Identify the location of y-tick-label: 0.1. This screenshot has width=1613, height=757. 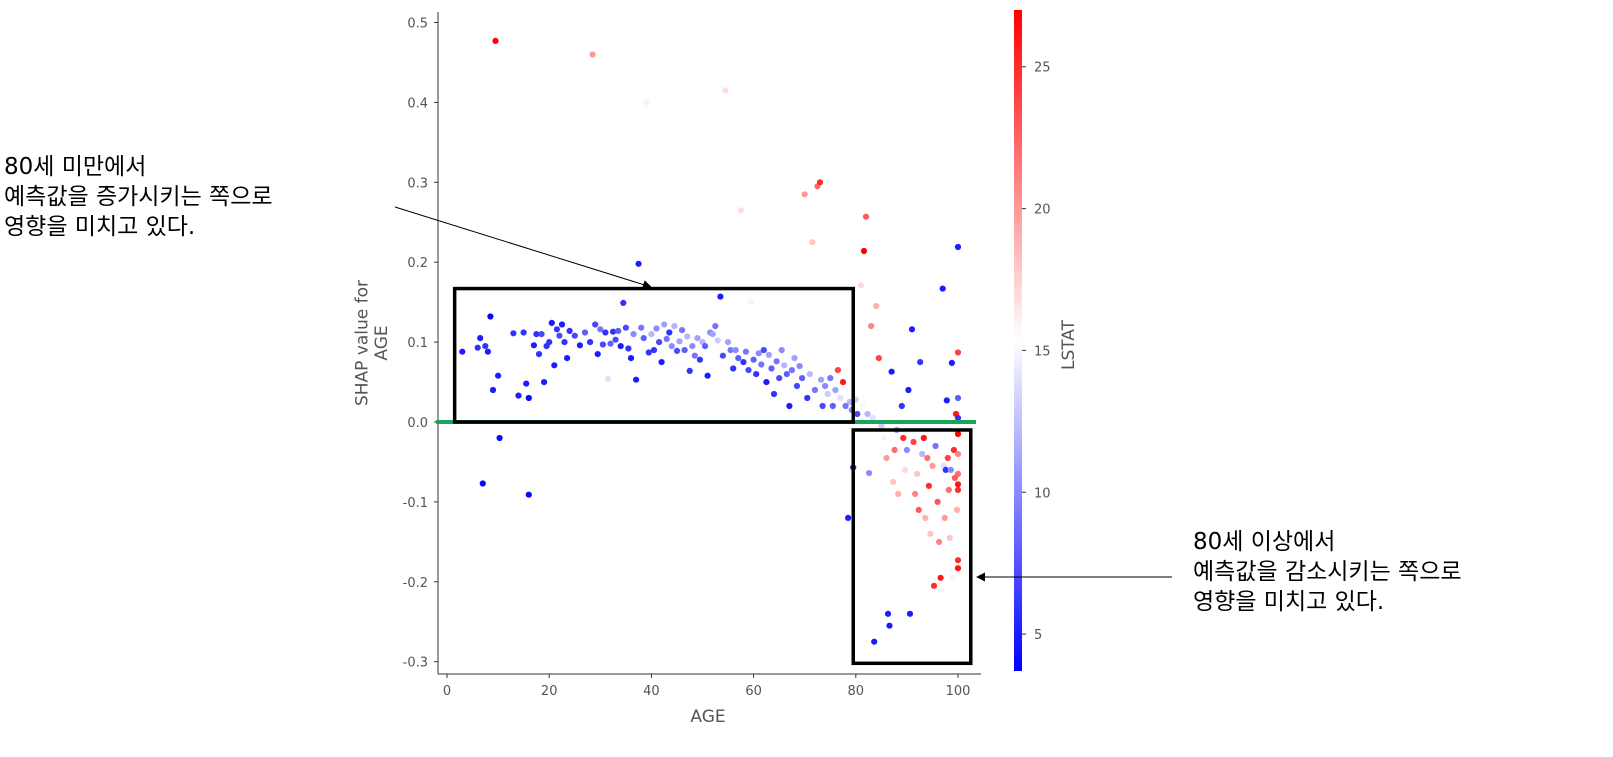
(417, 343).